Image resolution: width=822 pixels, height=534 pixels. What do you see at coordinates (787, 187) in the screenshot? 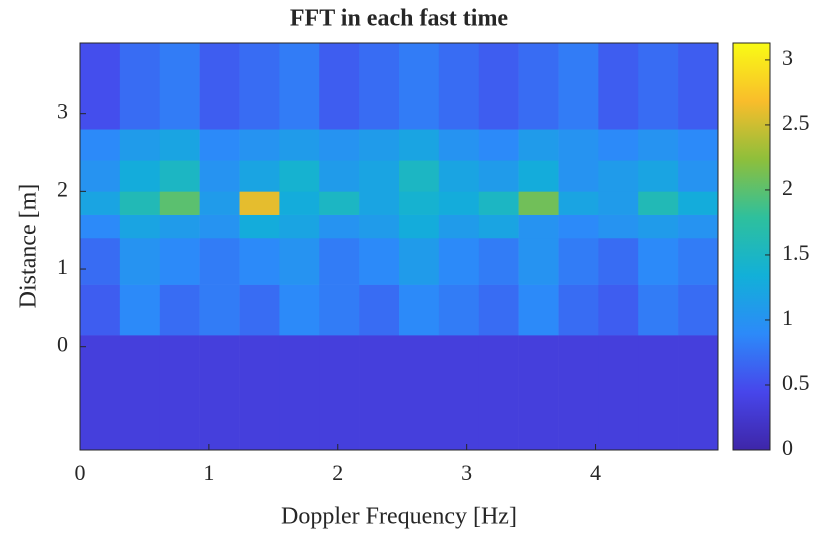
I see `colorbar-tick-label: 2` at bounding box center [787, 187].